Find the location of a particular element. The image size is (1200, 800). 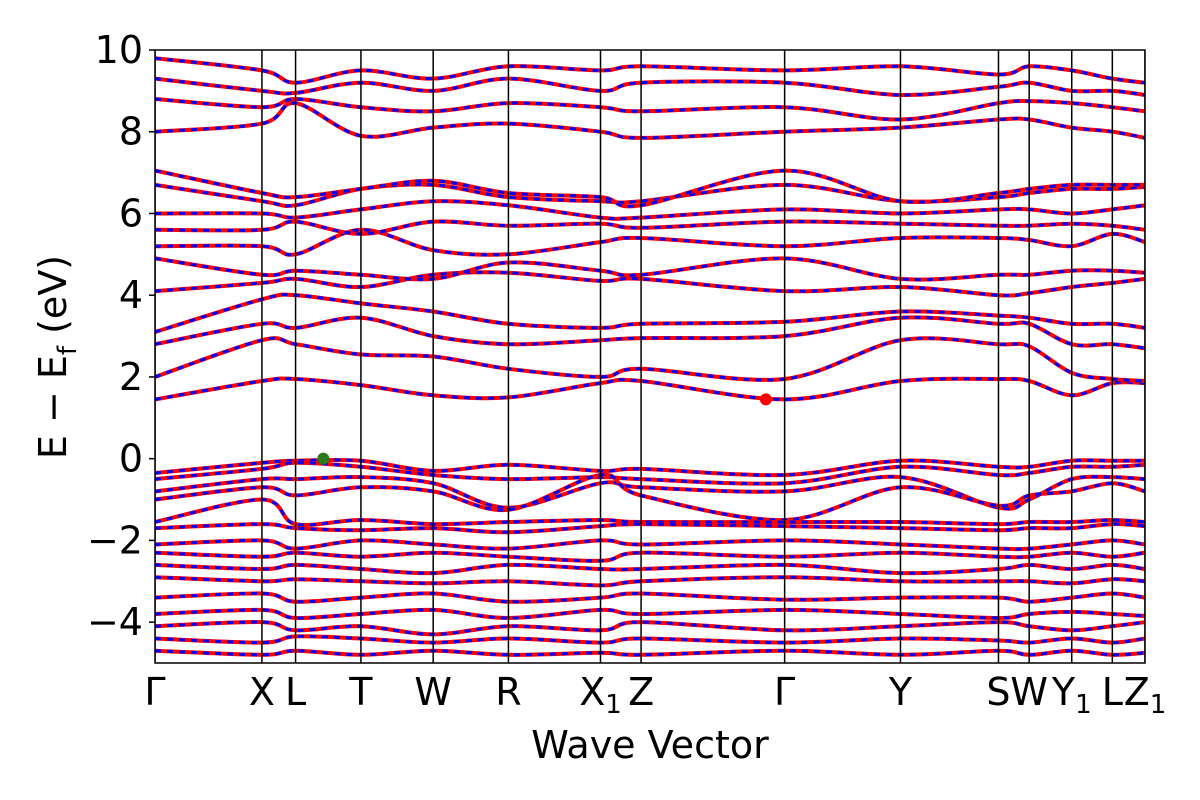

y-tick-label-3: 2 is located at coordinates (131, 377).